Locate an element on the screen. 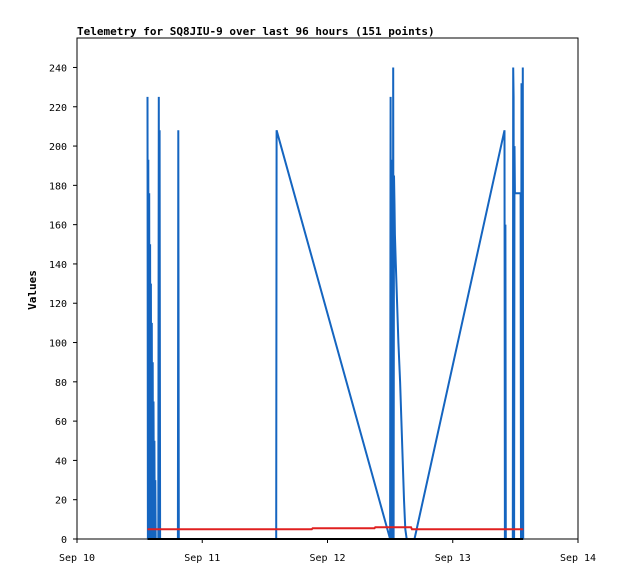 This screenshot has width=618, height=579. y-tick-label: 200 is located at coordinates (58, 147).